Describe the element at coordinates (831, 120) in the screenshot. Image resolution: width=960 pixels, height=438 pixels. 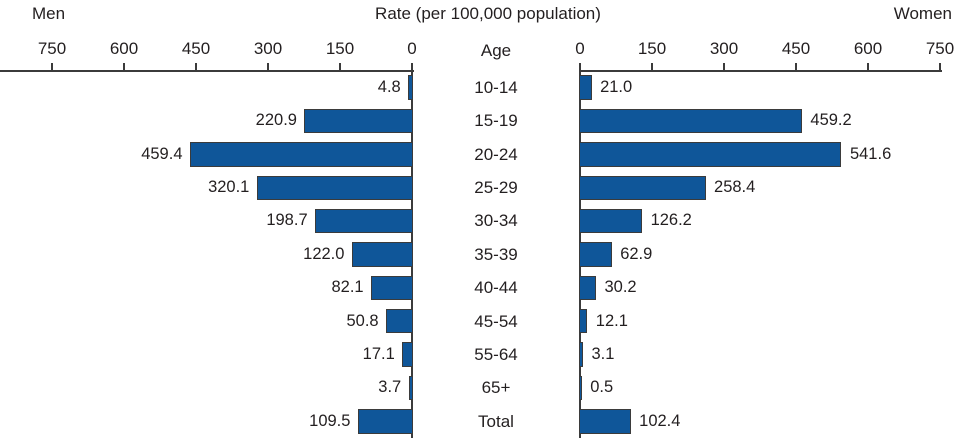
I see `women-value-label: 459.2` at that location.